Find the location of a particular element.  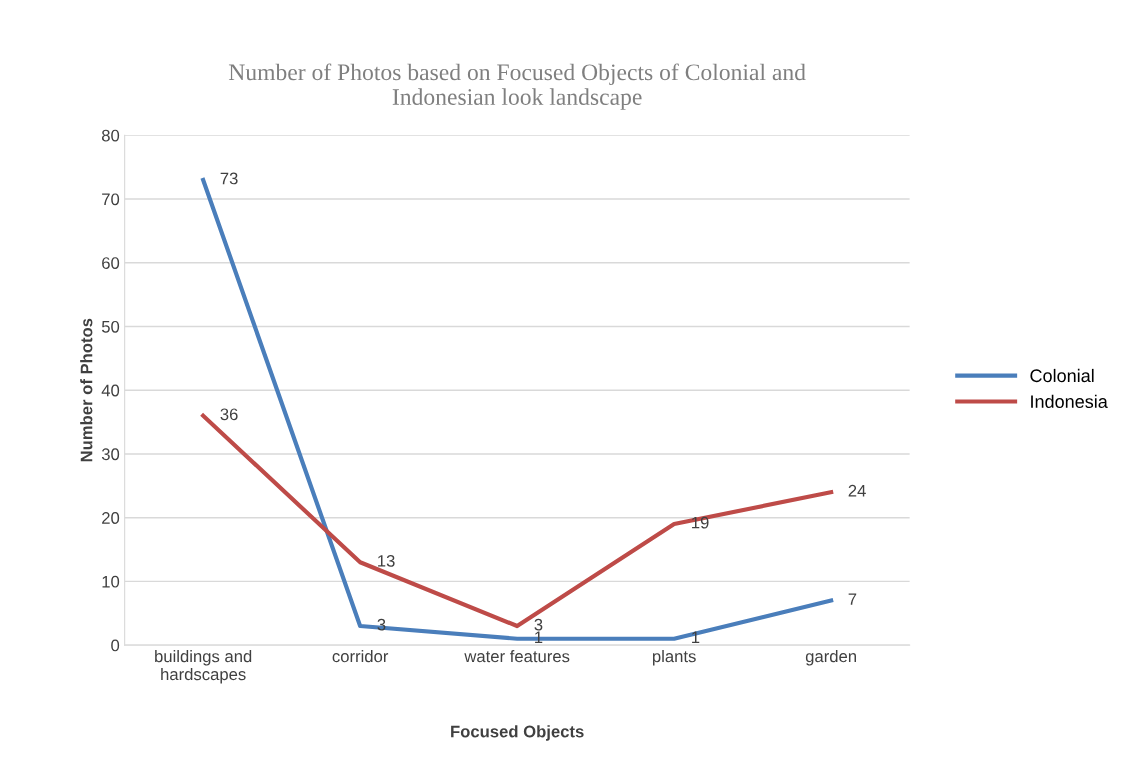

legend-label: Colonial is located at coordinates (1062, 375).